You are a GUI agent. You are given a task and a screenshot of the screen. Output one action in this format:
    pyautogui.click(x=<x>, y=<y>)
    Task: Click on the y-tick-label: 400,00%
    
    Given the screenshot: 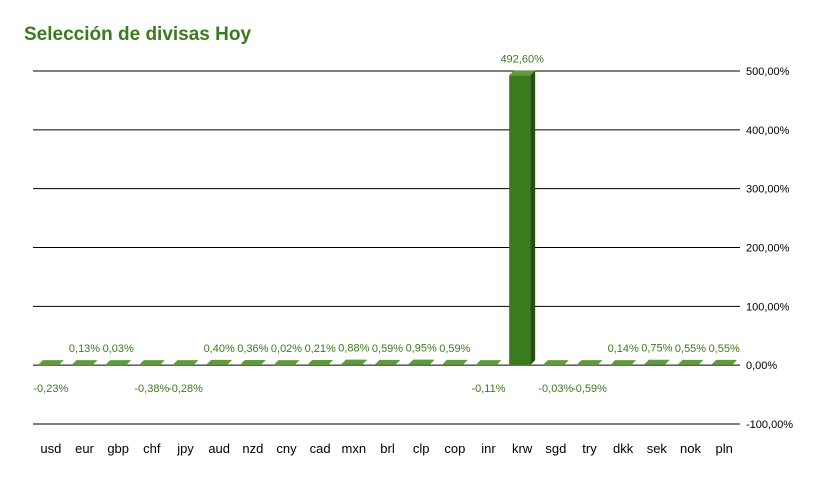 What is the action you would take?
    pyautogui.click(x=768, y=131)
    